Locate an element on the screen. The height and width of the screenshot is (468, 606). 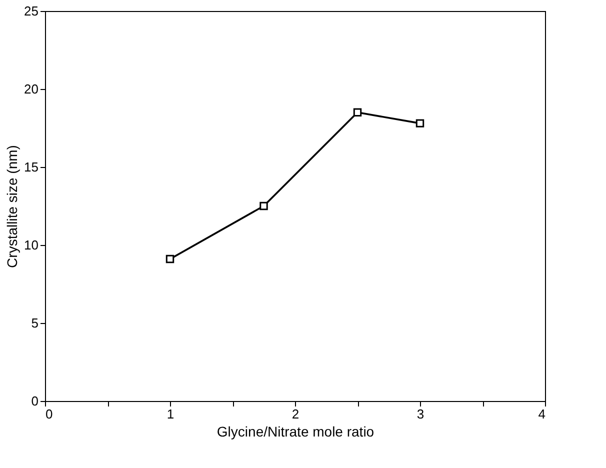
y-tick-label: 15 is located at coordinates (31, 167).